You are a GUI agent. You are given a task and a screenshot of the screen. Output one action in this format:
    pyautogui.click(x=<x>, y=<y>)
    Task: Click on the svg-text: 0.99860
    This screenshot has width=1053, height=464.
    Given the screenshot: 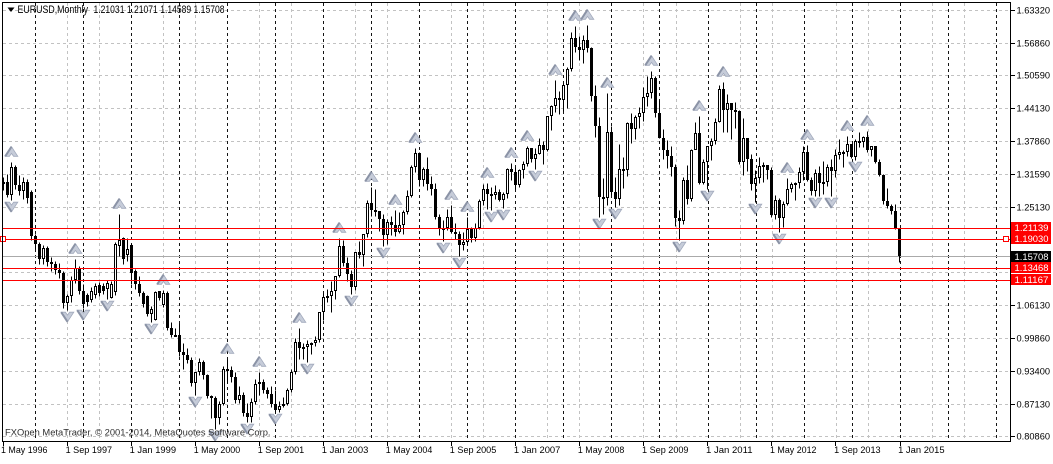 What is the action you would take?
    pyautogui.click(x=1034, y=339)
    